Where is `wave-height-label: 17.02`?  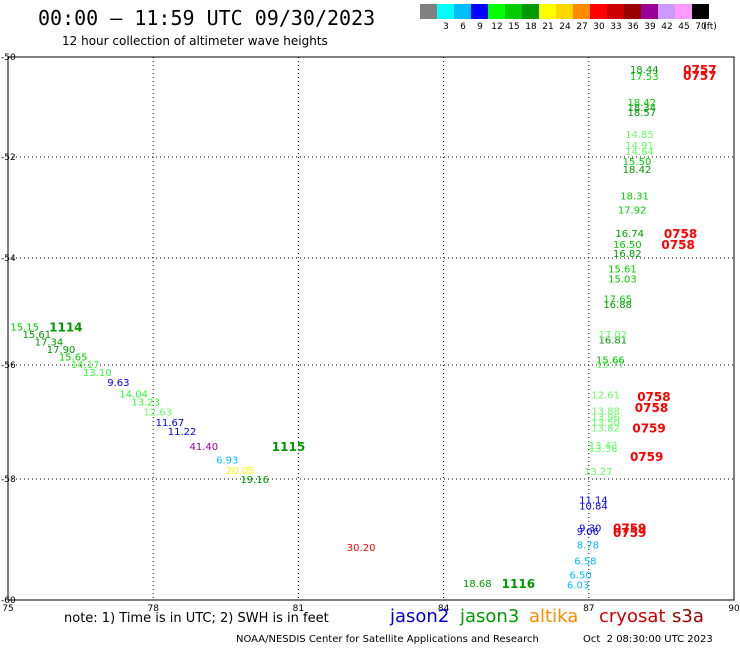
wave-height-label: 17.02 is located at coordinates (612, 335).